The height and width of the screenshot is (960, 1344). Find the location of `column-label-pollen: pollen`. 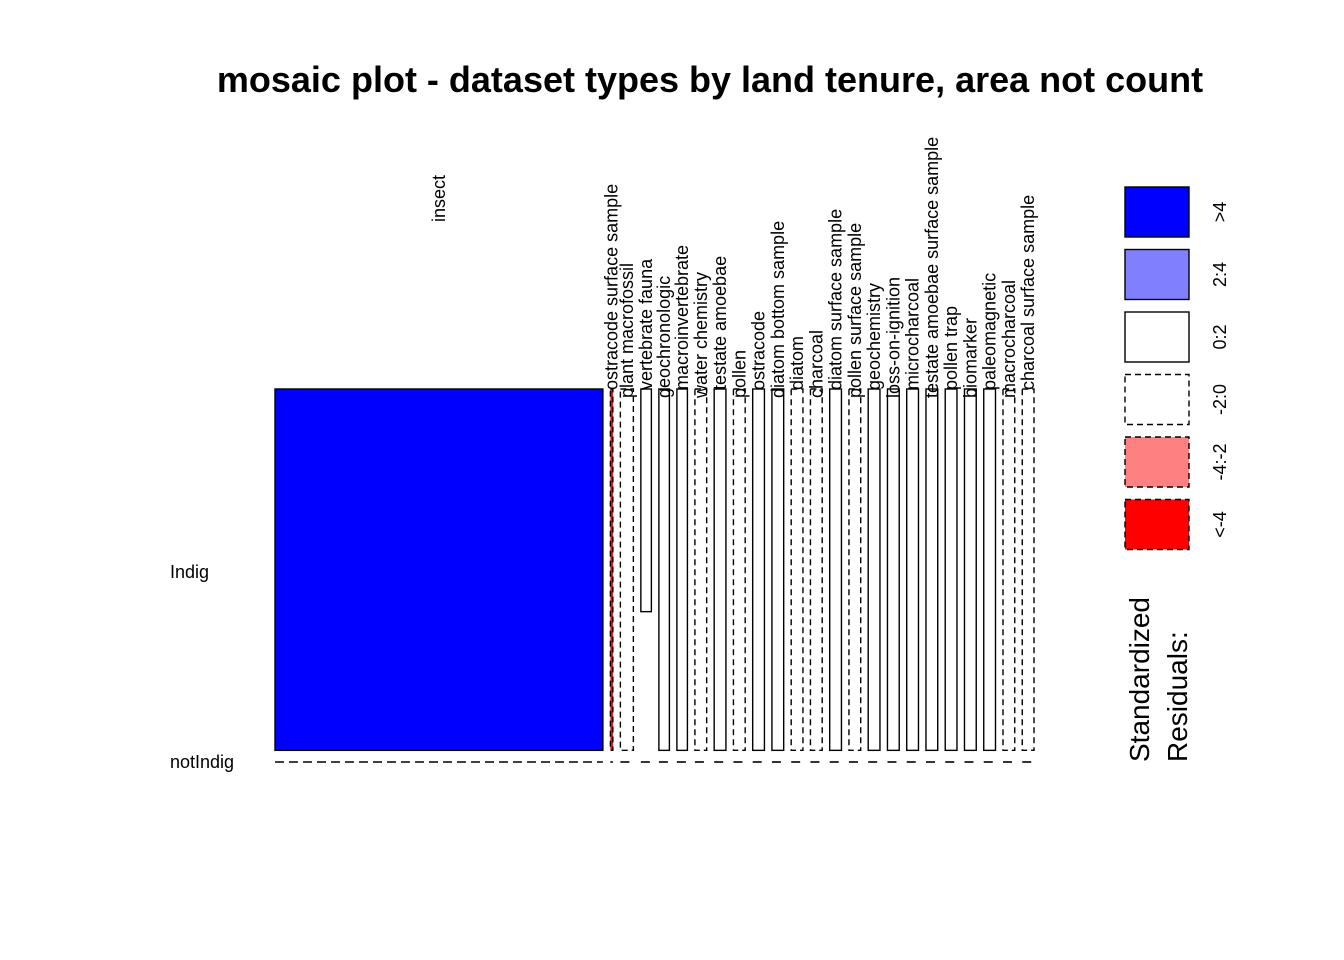

column-label-pollen: pollen is located at coordinates (739, 374).